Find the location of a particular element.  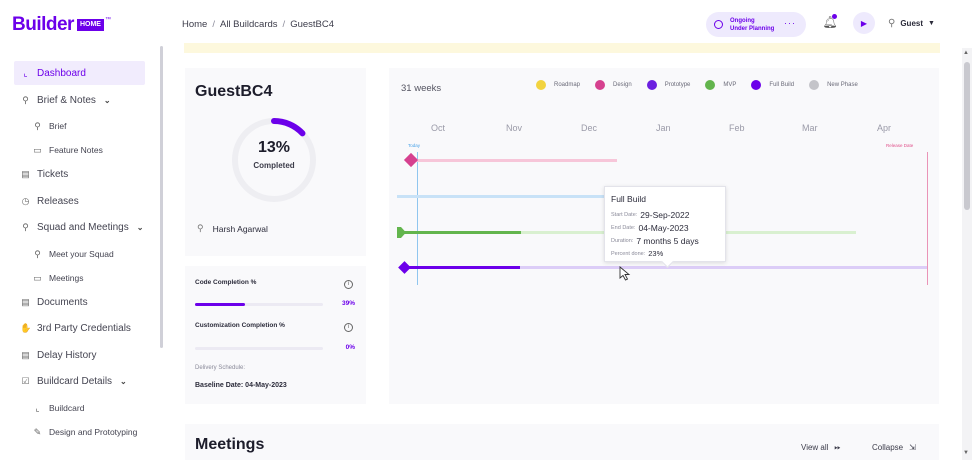

breadcrumb-current: GuestBC4 is located at coordinates (312, 24).